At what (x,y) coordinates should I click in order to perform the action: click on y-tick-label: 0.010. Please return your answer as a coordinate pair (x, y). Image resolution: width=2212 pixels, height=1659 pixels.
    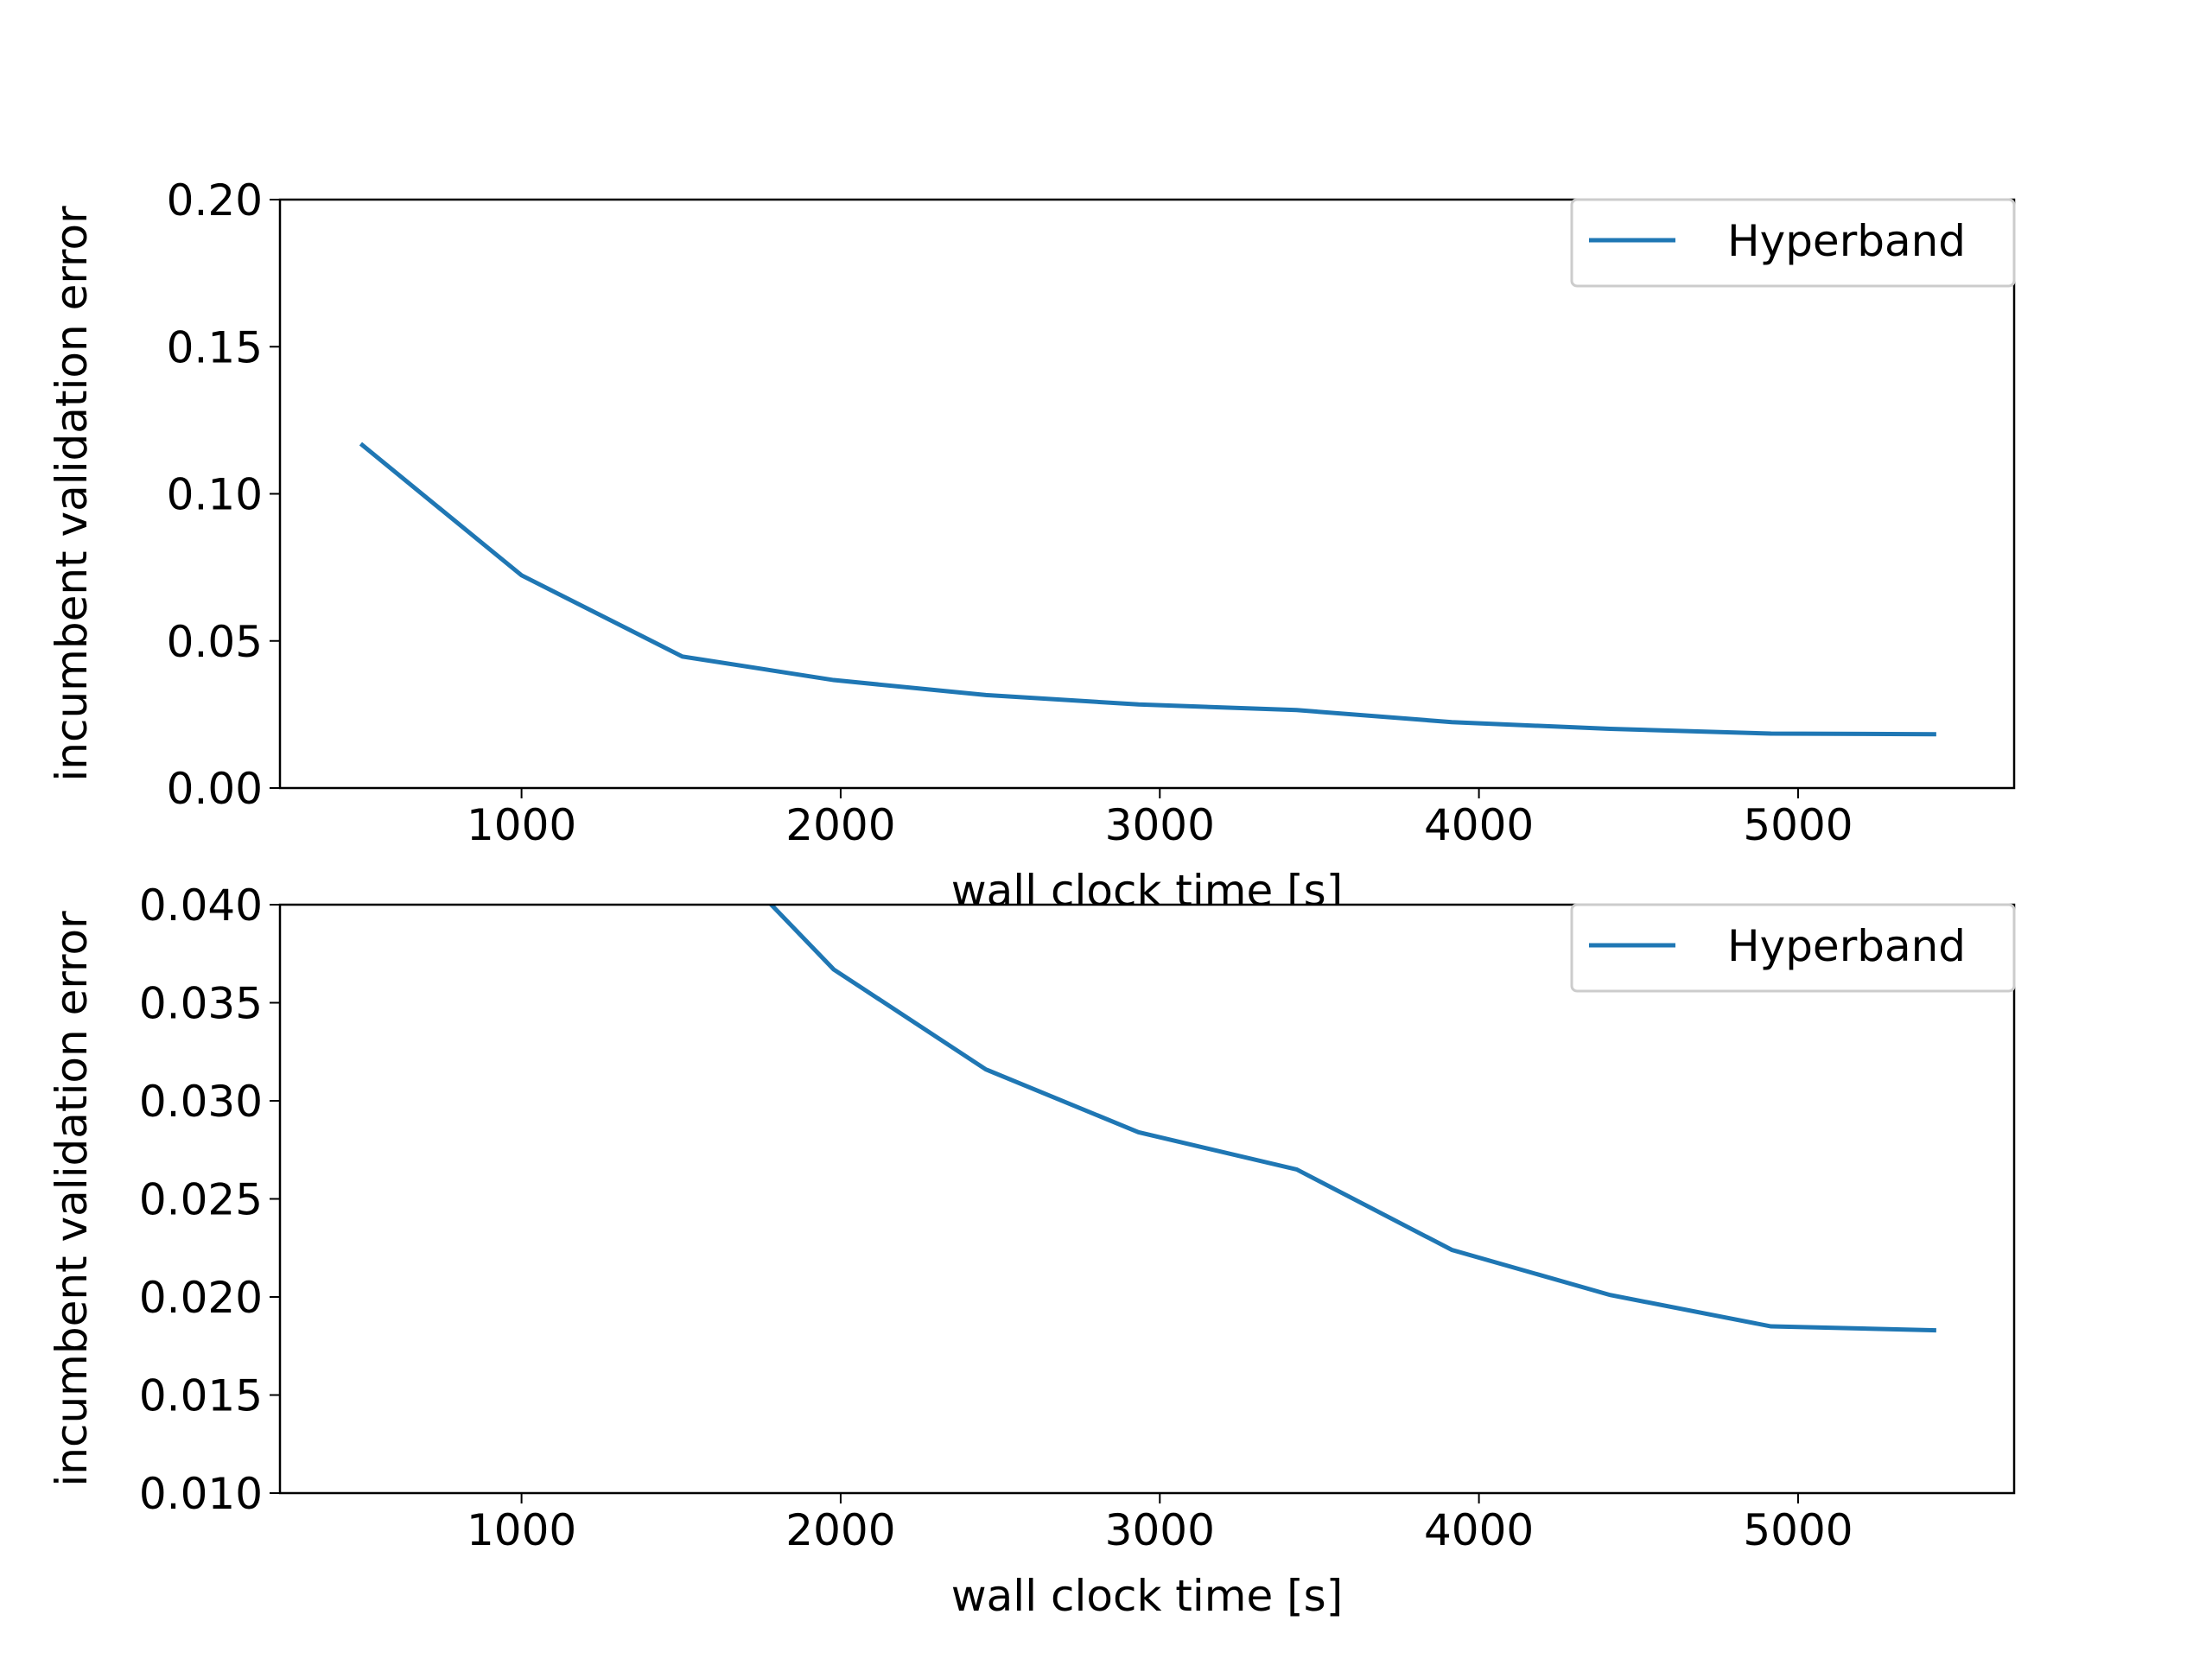
    Looking at the image, I should click on (201, 1494).